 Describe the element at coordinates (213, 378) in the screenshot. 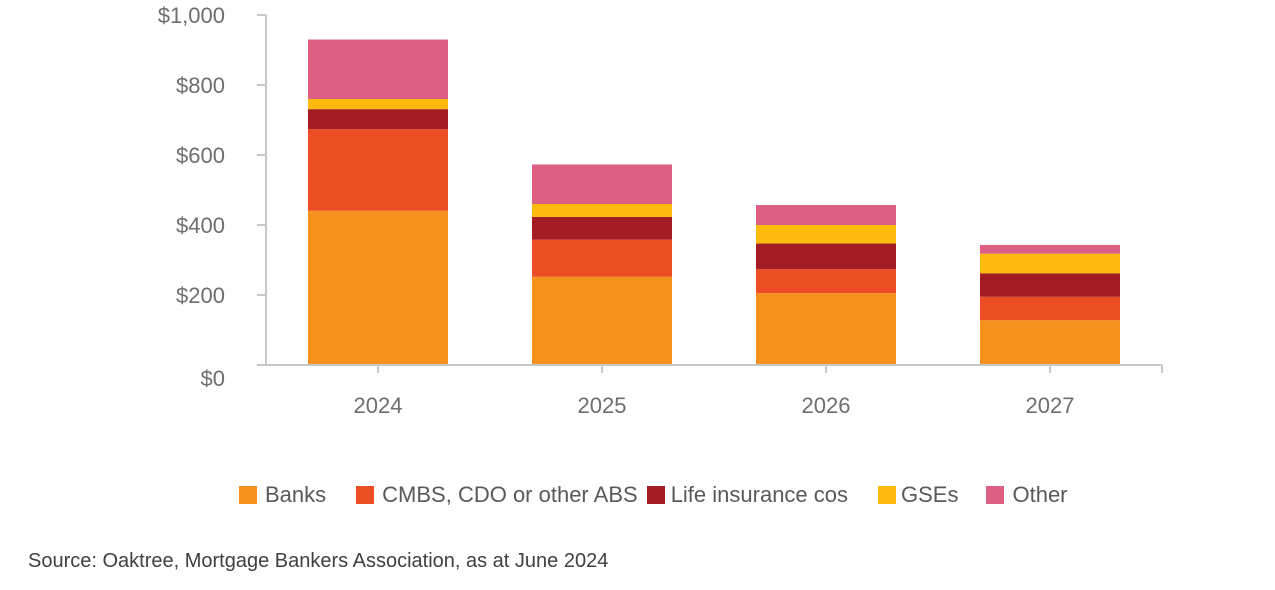

I see `y-tick-label: $0` at that location.